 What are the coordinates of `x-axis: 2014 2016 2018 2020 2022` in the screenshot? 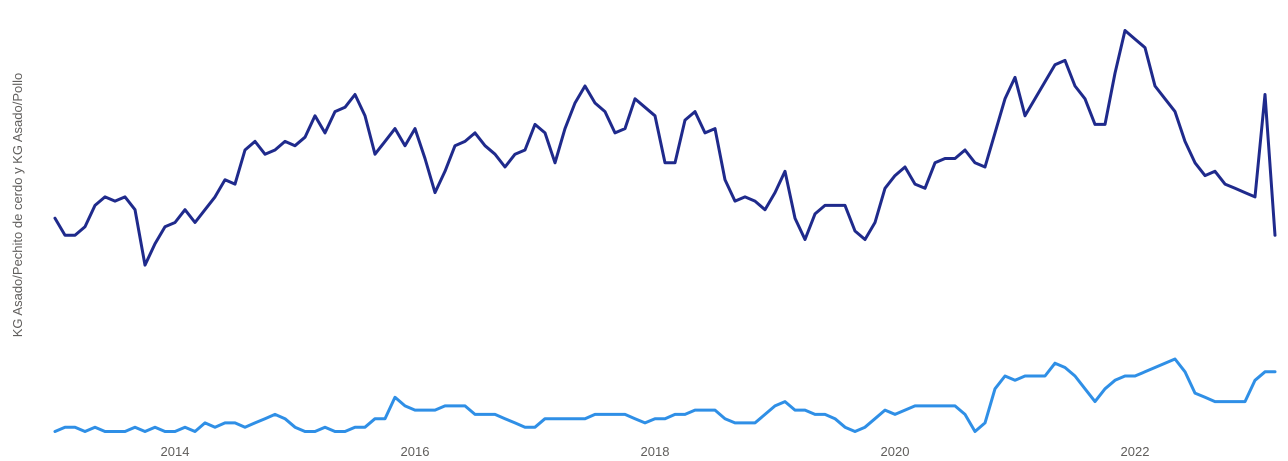 It's located at (655, 451).